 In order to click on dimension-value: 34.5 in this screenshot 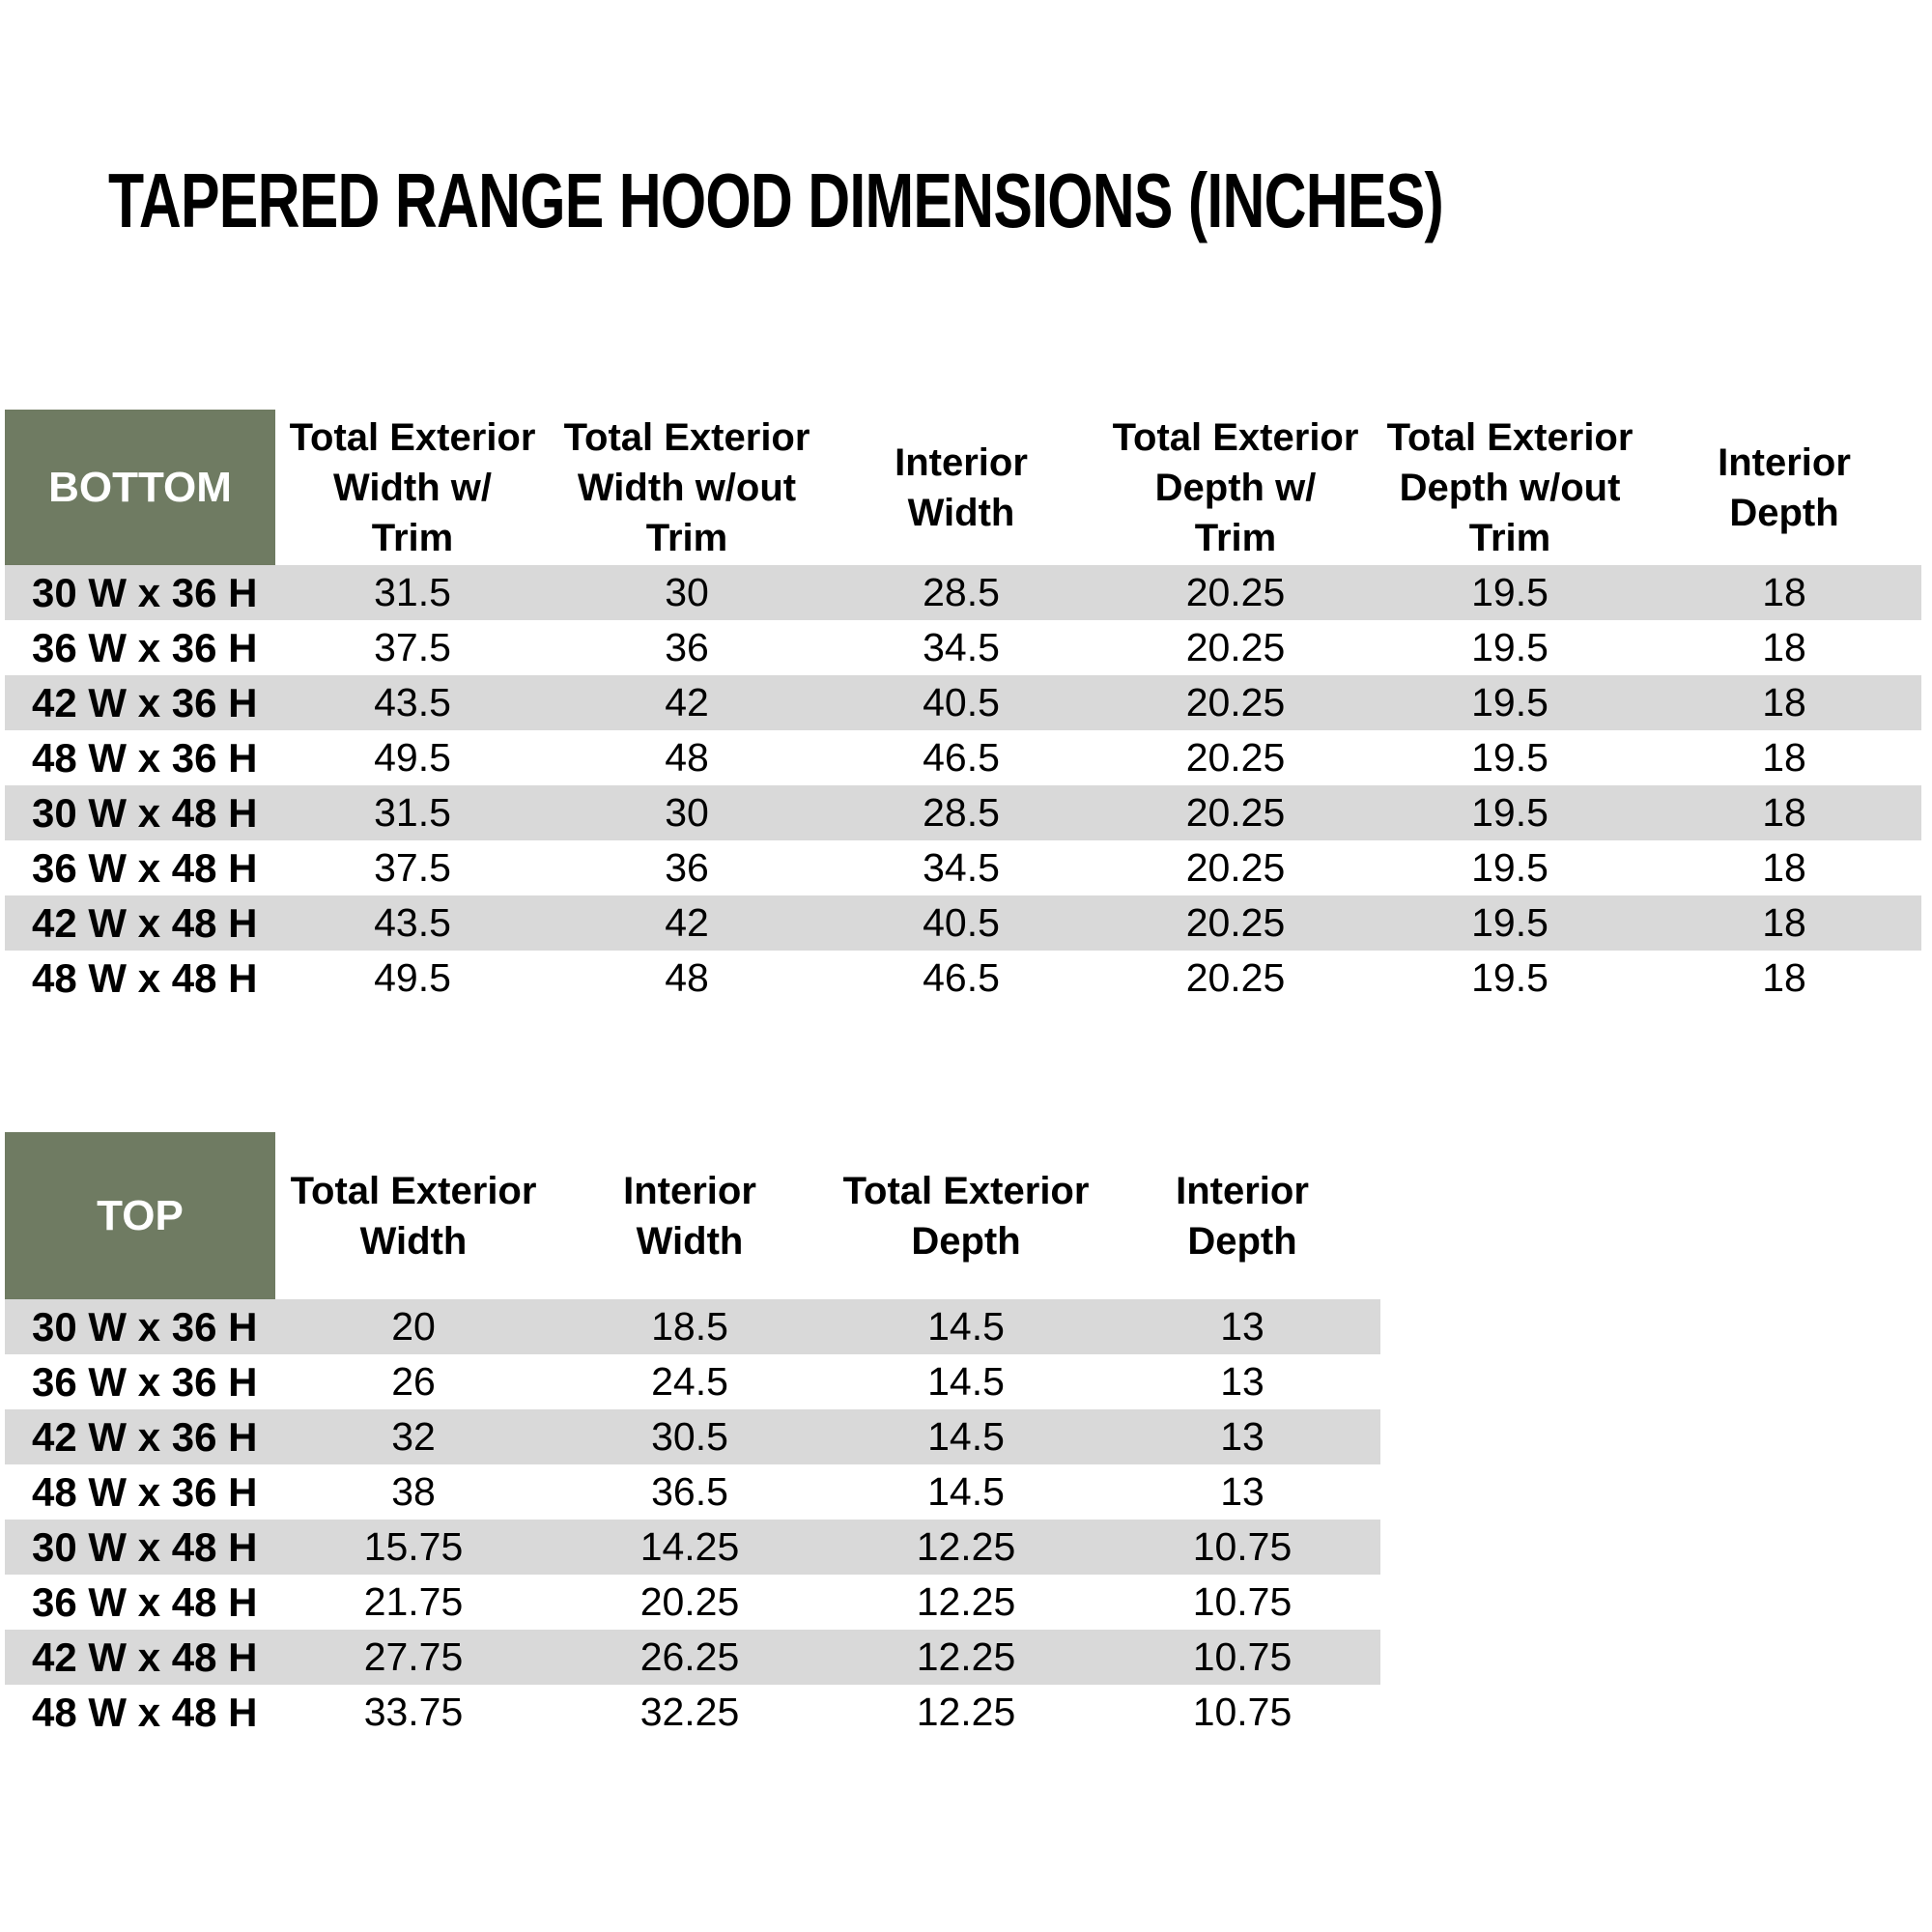, I will do `click(961, 647)`.